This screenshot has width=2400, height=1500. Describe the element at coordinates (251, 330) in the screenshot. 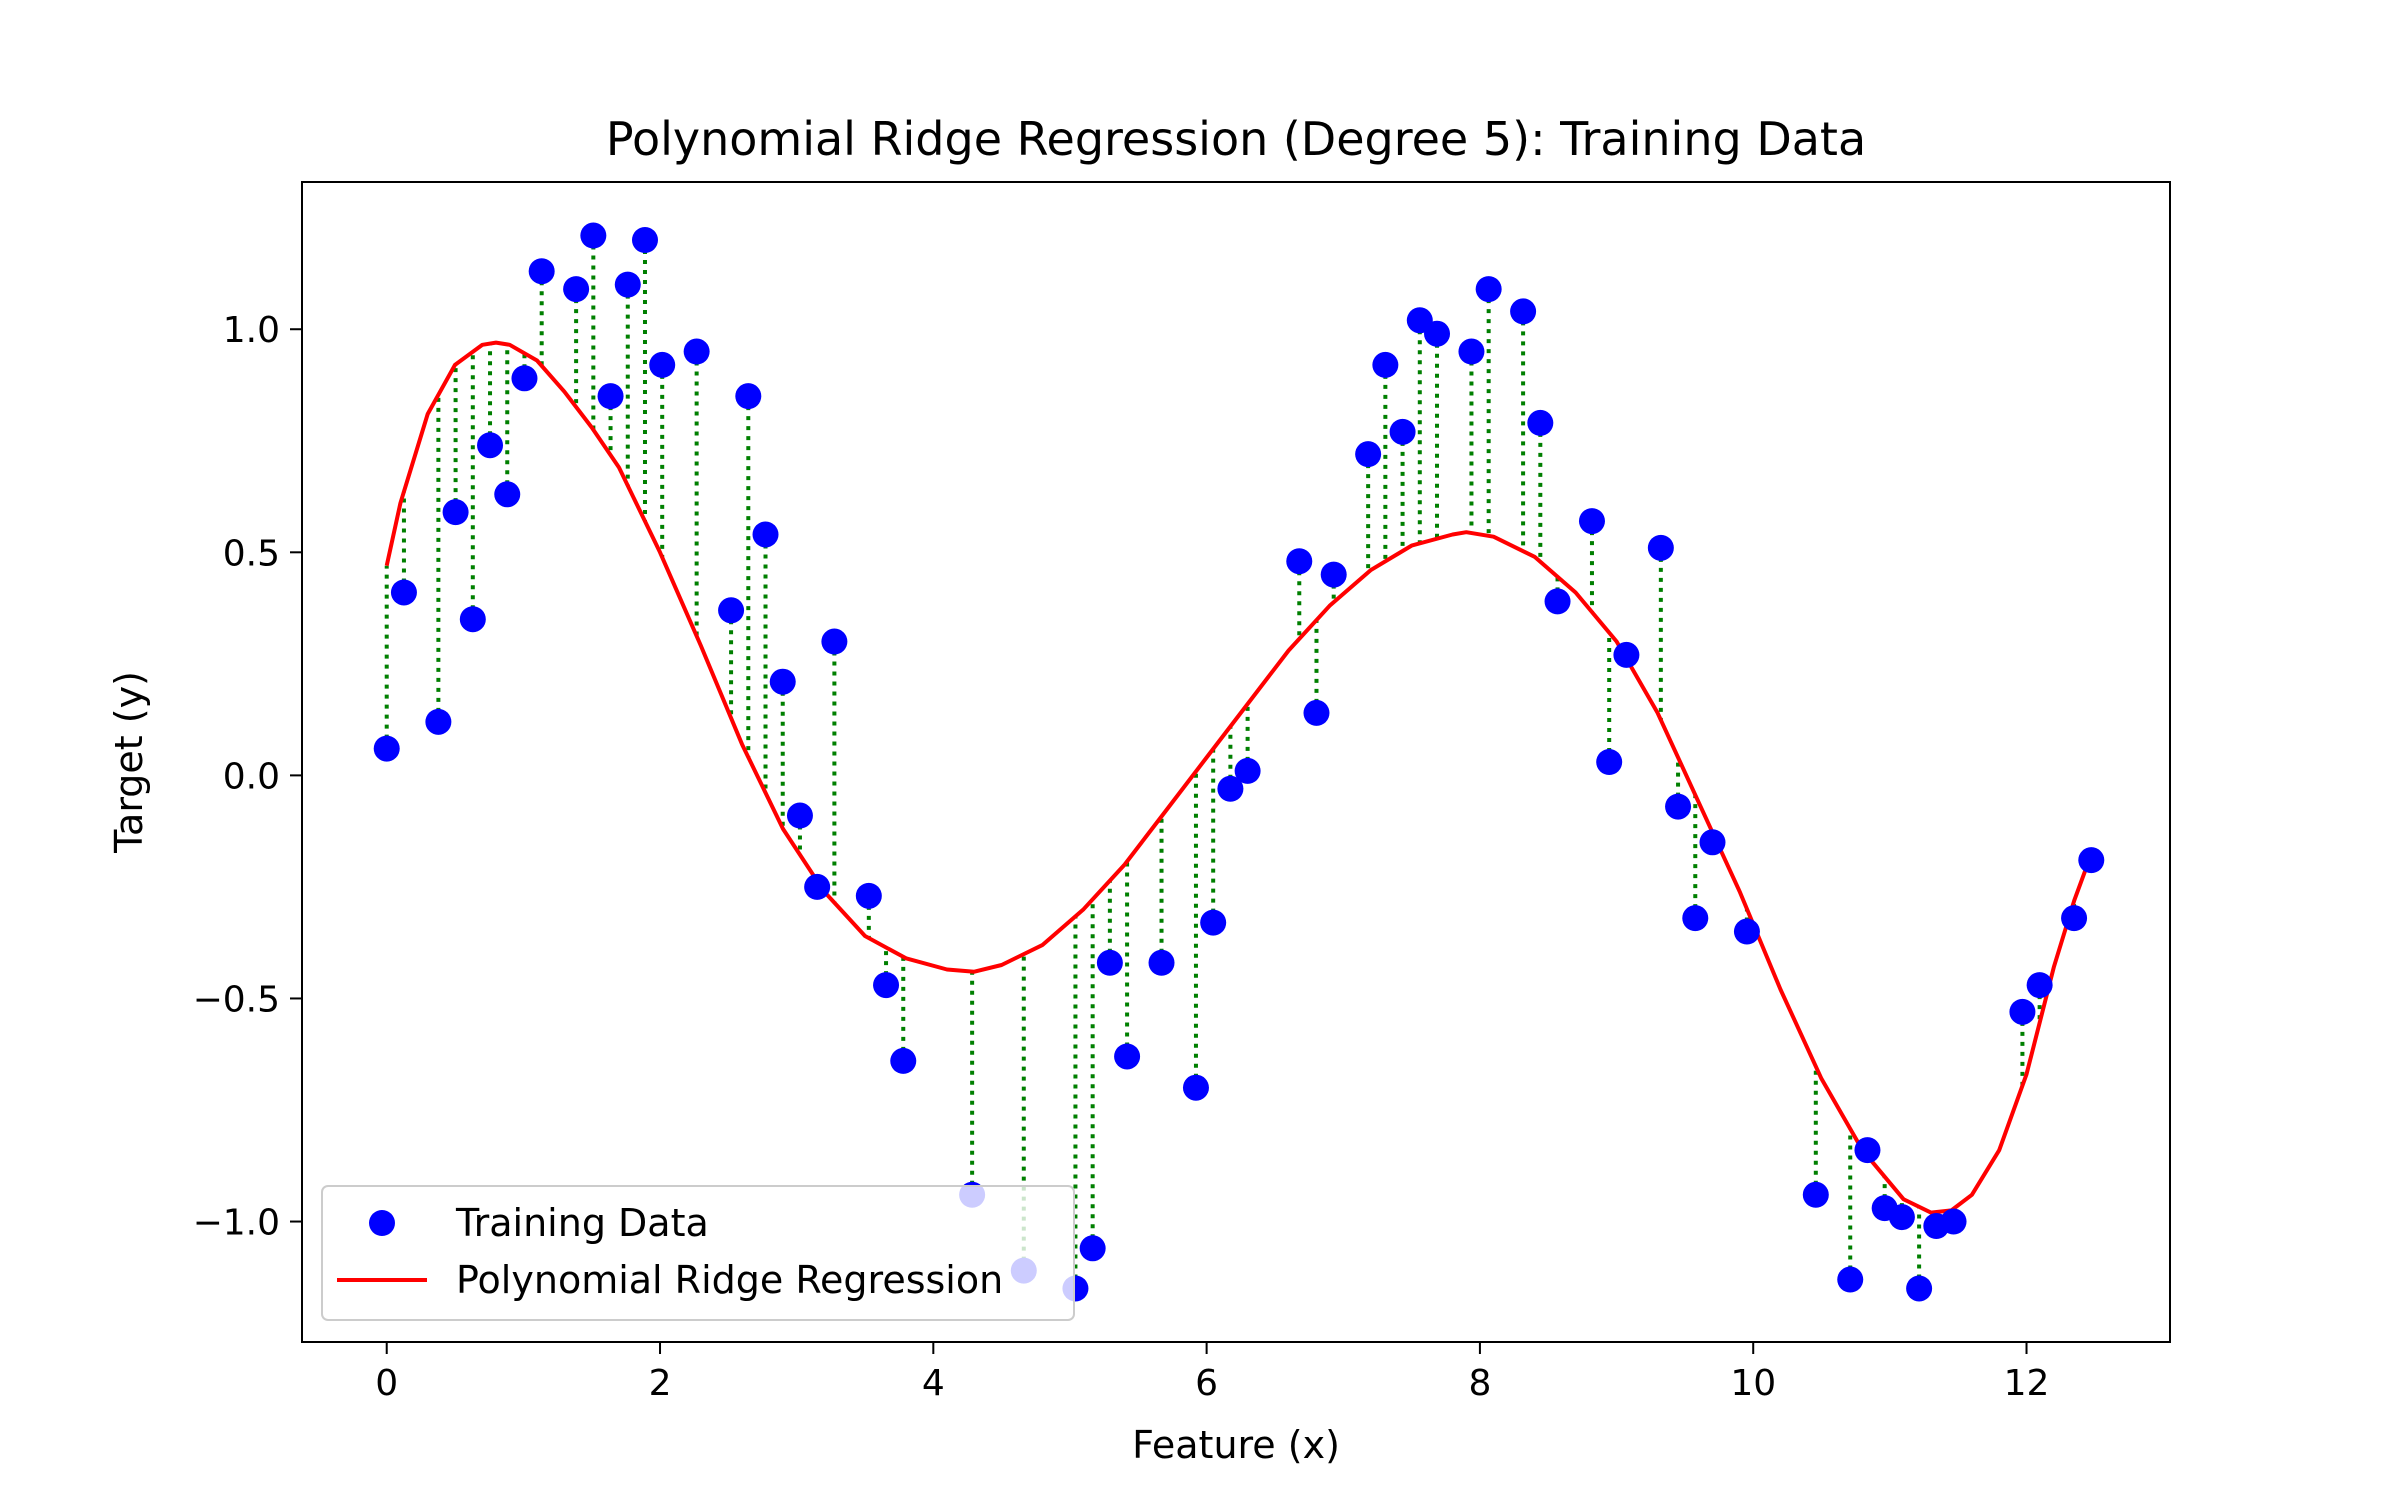

I see `y-tick-label: 1.0` at that location.